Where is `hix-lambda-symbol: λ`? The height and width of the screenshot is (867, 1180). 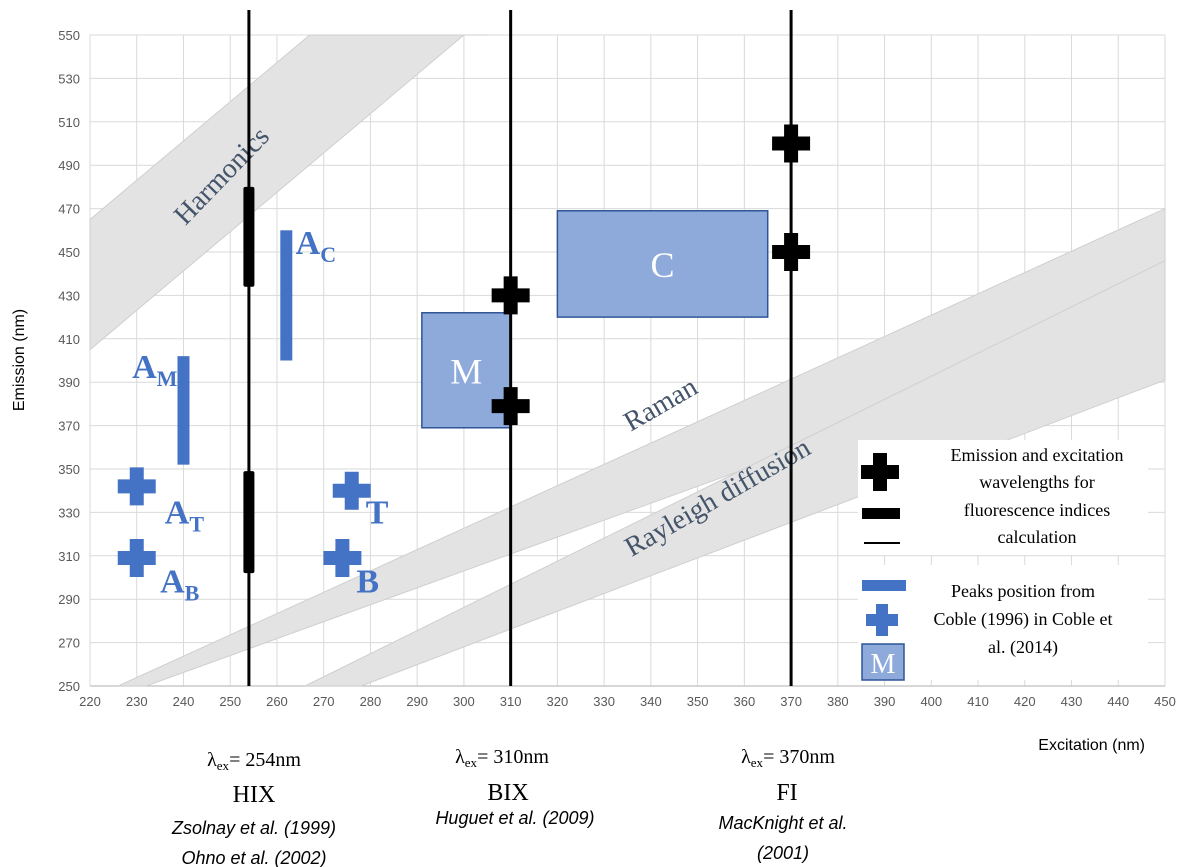
hix-lambda-symbol: λ is located at coordinates (212, 760).